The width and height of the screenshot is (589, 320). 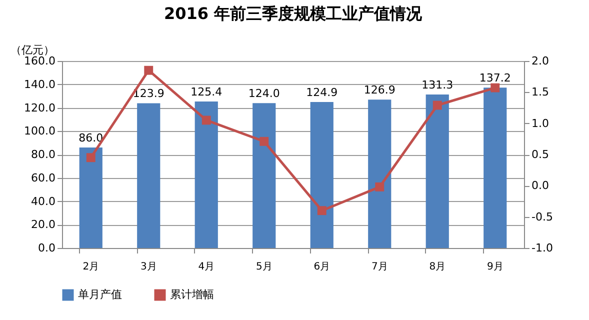 I want to click on y2-tick-label: -0.5, so click(x=542, y=217).